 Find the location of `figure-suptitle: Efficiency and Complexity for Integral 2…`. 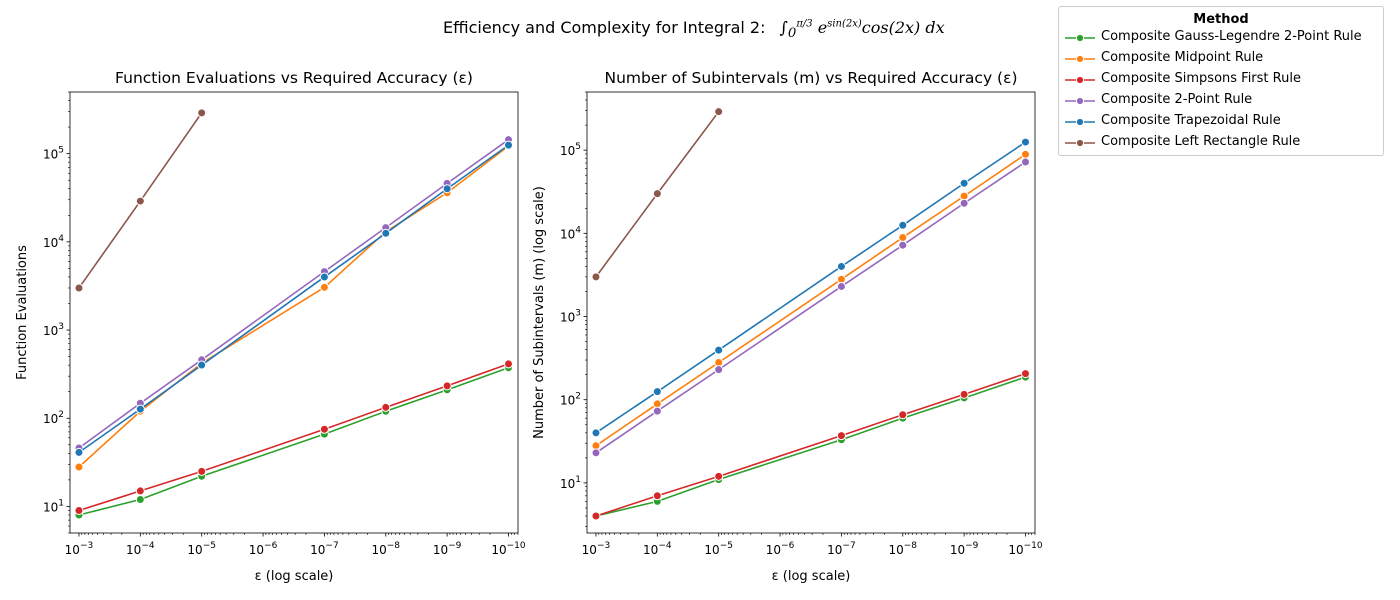

figure-suptitle: Efficiency and Complexity for Integral 2… is located at coordinates (694, 29).